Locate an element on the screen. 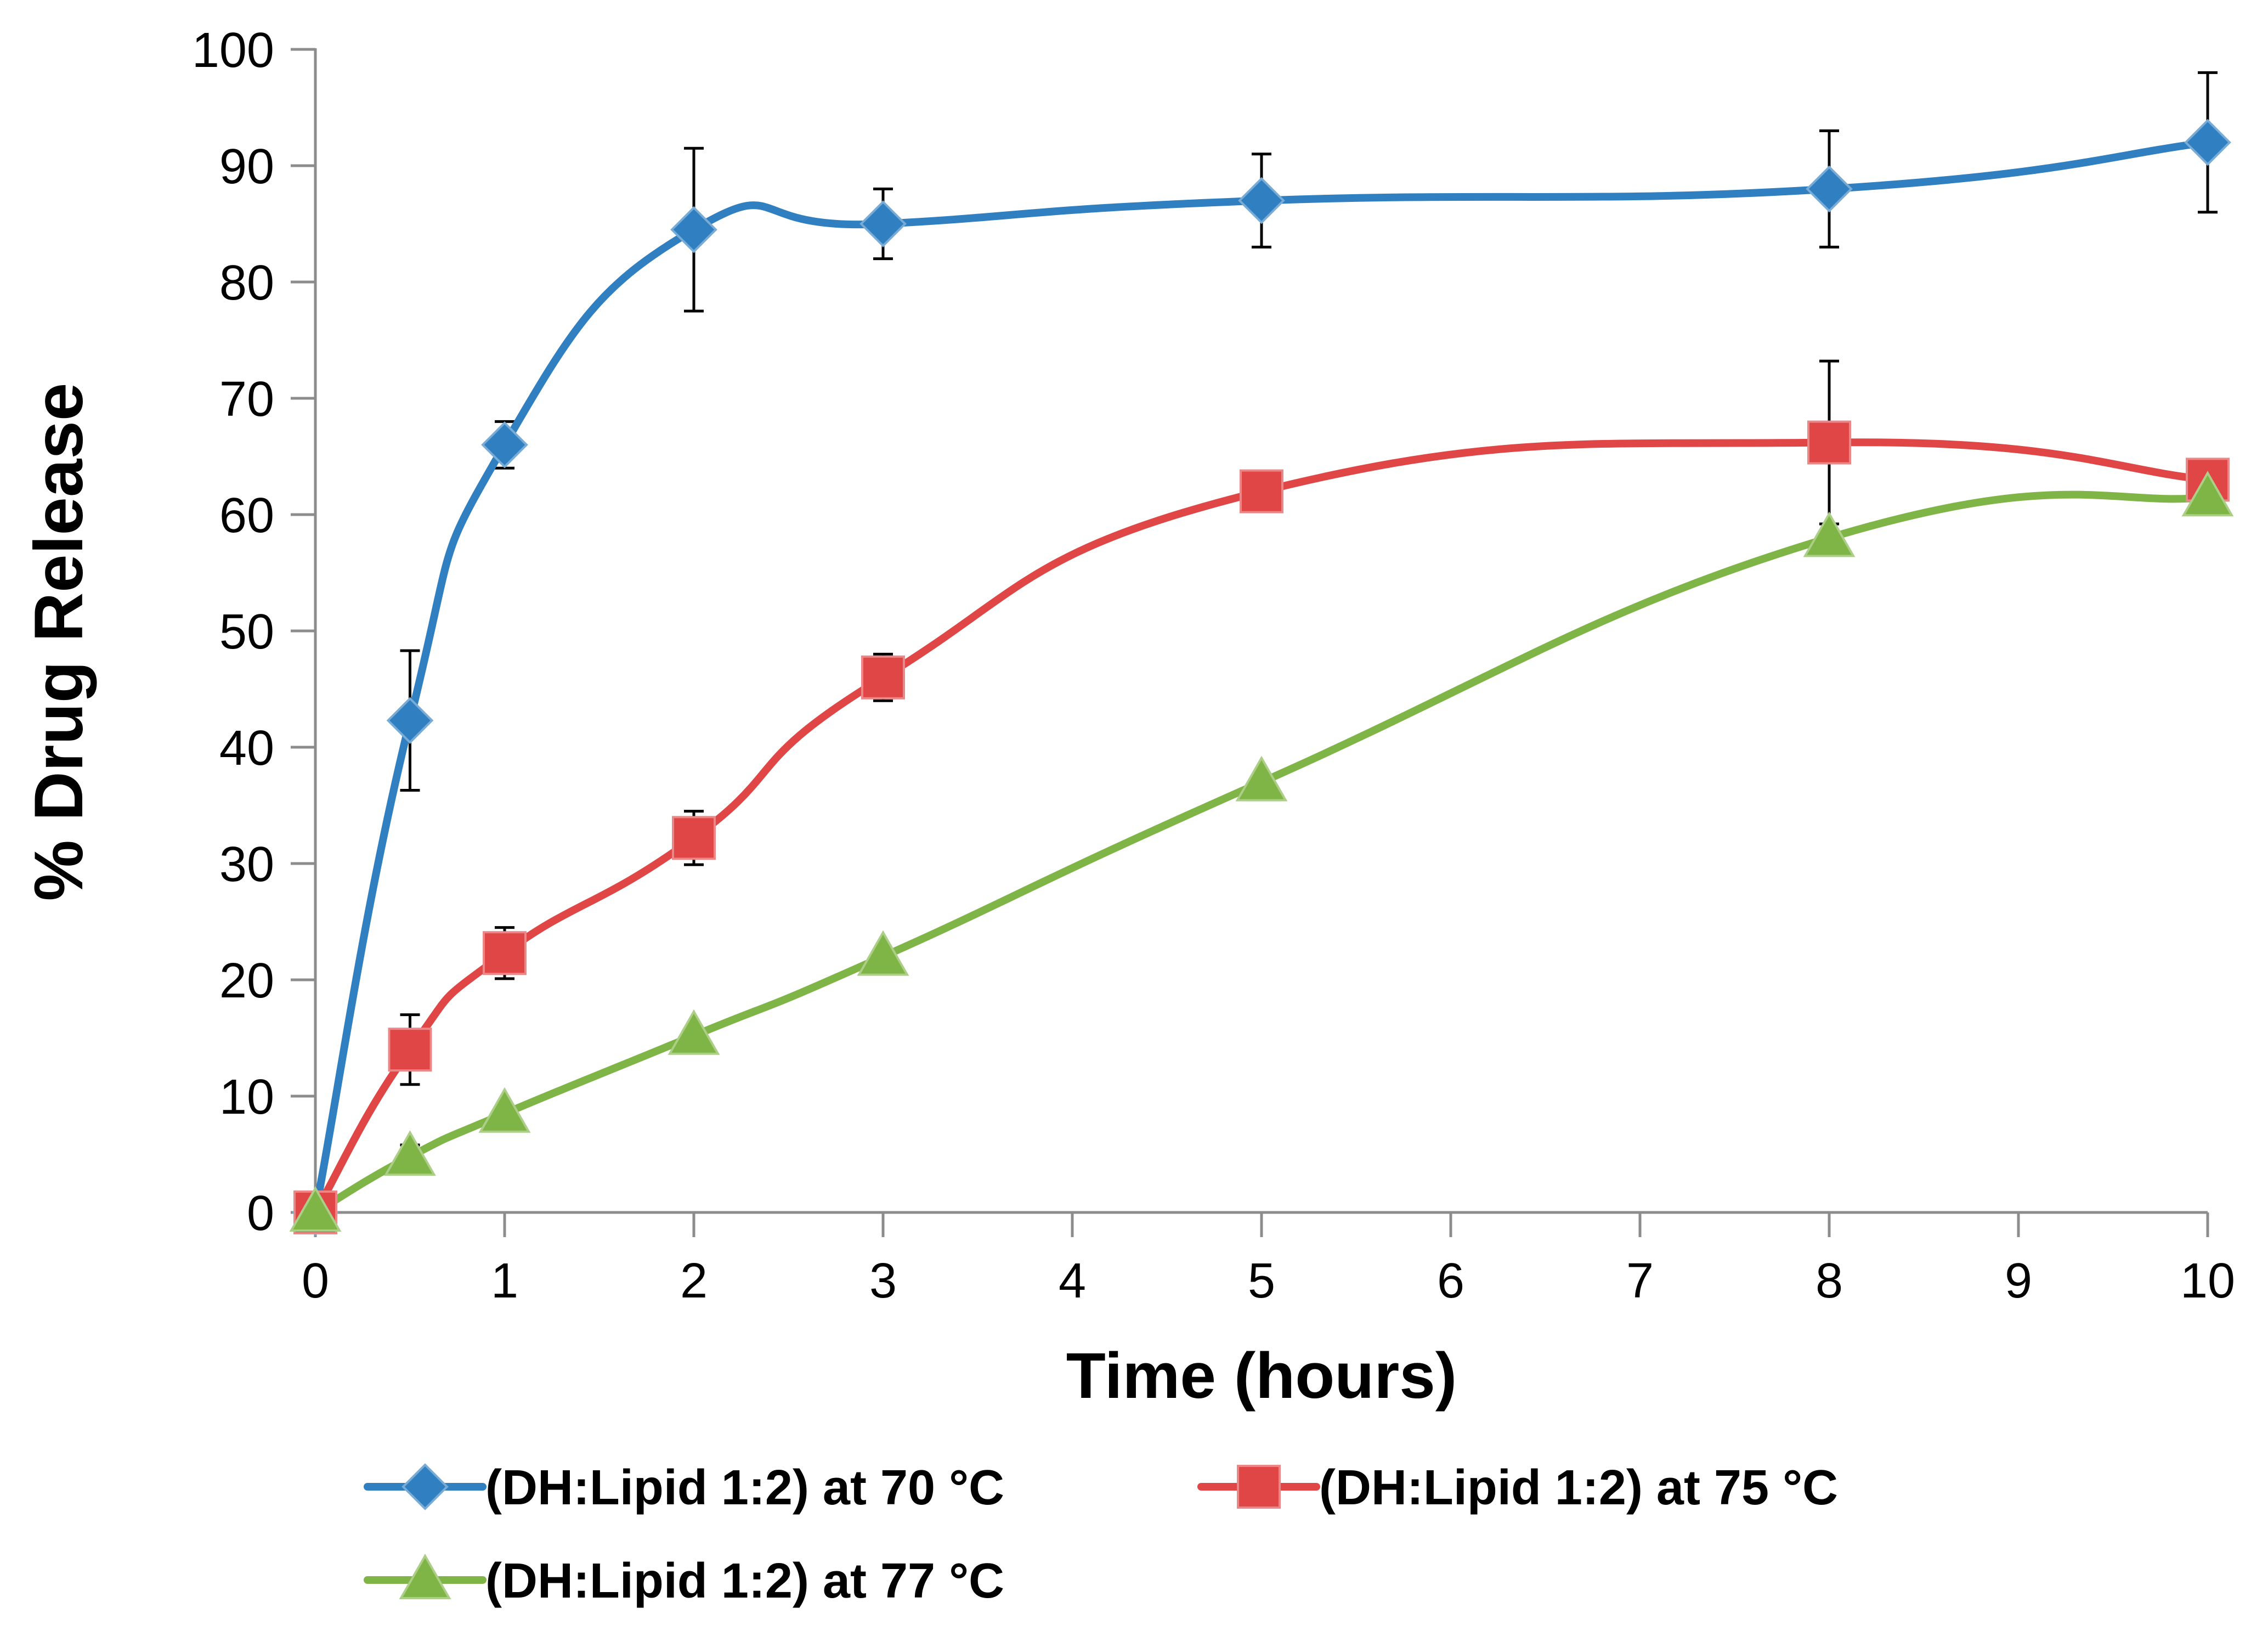 The height and width of the screenshot is (1625, 2268). x-tick-label: 6 is located at coordinates (1450, 1281).